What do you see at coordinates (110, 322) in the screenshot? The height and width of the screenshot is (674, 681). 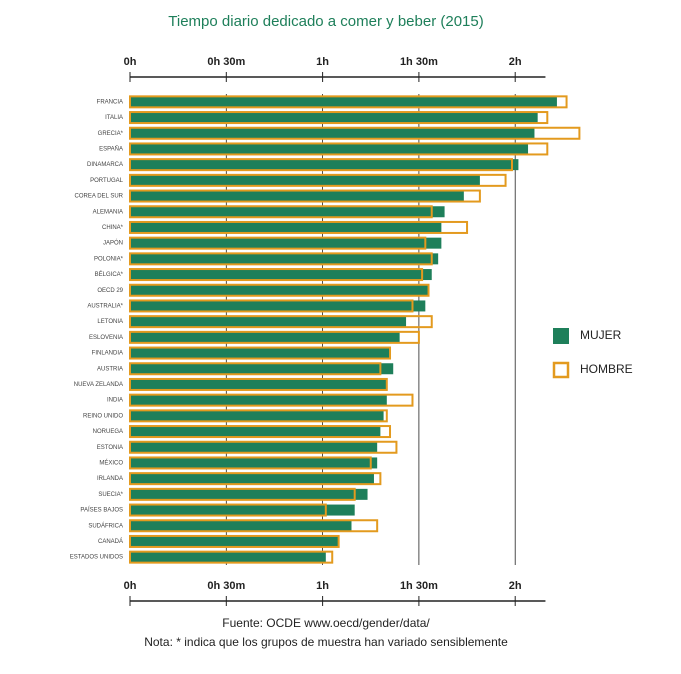 I see `y-tick-label: LETONIA` at bounding box center [110, 322].